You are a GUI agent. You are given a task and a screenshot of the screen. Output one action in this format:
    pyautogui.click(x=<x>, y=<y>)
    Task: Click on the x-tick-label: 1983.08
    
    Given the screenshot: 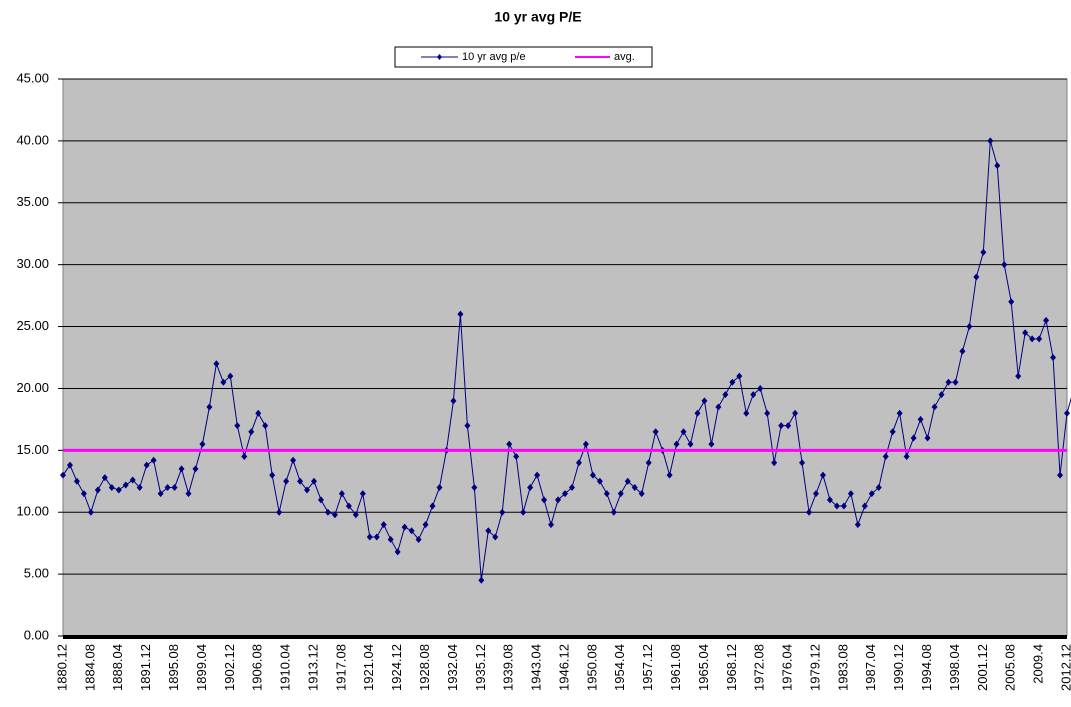 What is the action you would take?
    pyautogui.click(x=842, y=667)
    